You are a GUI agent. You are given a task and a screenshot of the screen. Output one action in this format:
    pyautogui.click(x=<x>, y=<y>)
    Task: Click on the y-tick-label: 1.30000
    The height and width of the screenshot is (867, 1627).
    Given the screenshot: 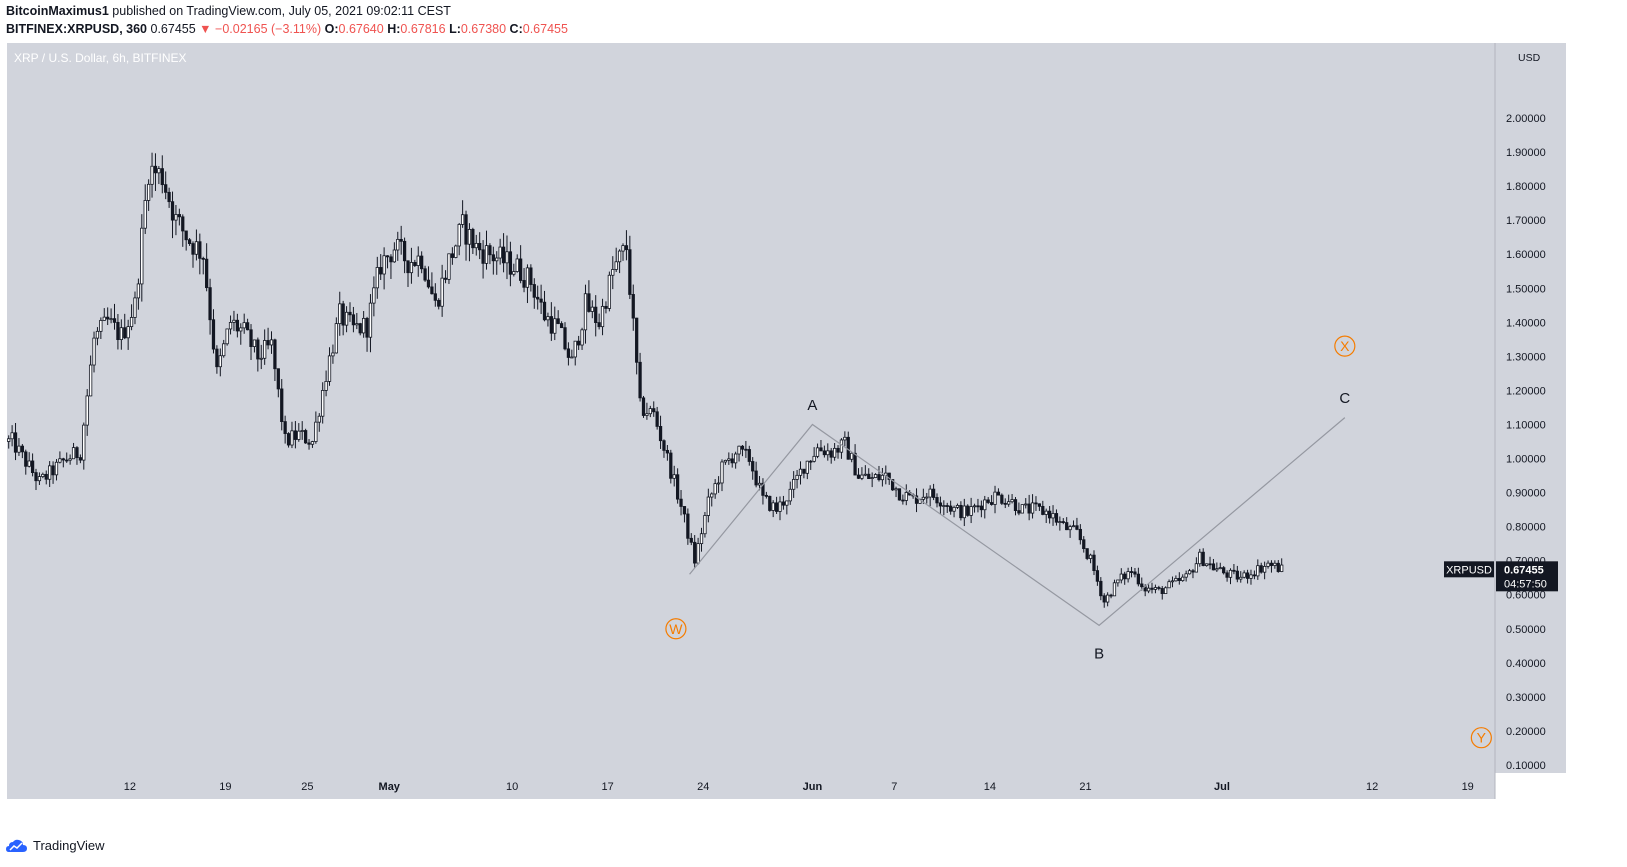 What is the action you would take?
    pyautogui.click(x=1526, y=357)
    